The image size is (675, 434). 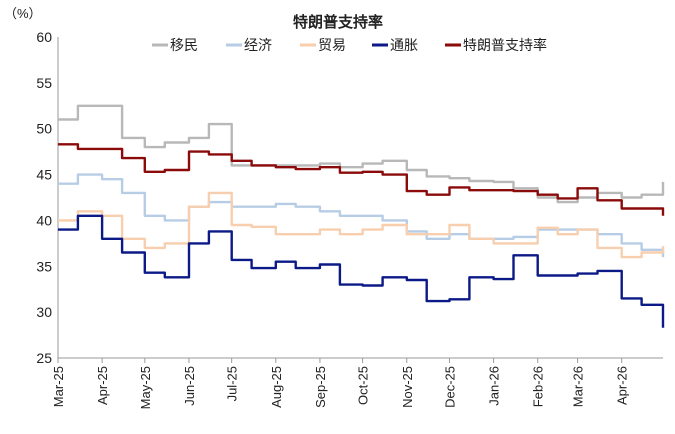 I want to click on legend-item: 通胀, so click(x=395, y=45).